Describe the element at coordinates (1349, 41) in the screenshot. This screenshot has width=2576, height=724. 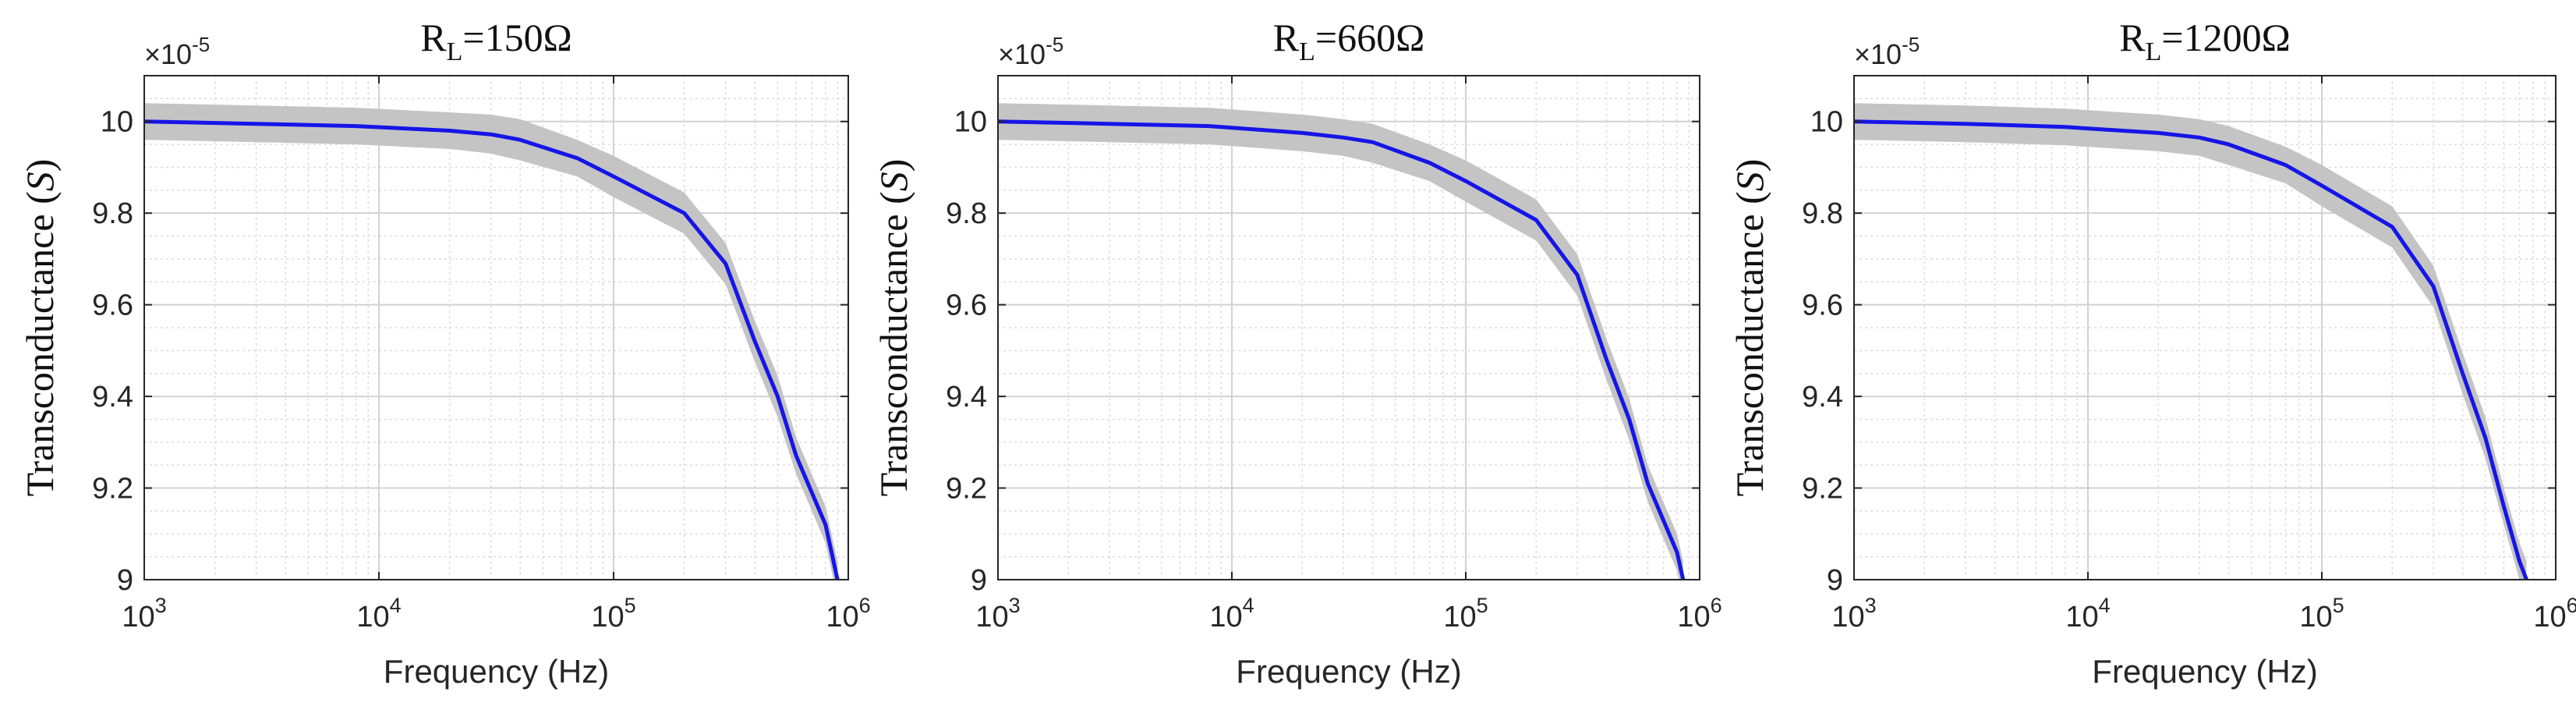
I see `chart-title: RL=660Ω` at that location.